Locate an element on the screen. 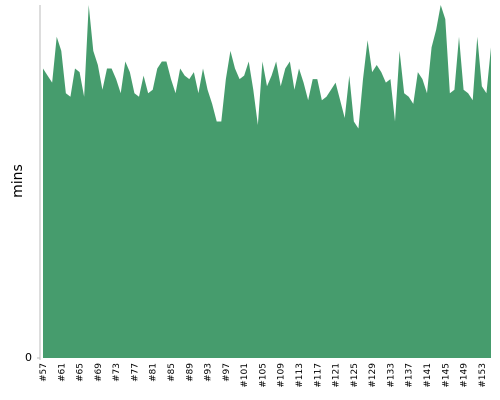 The height and width of the screenshot is (400, 500). x-tick-label: #145 is located at coordinates (446, 375).